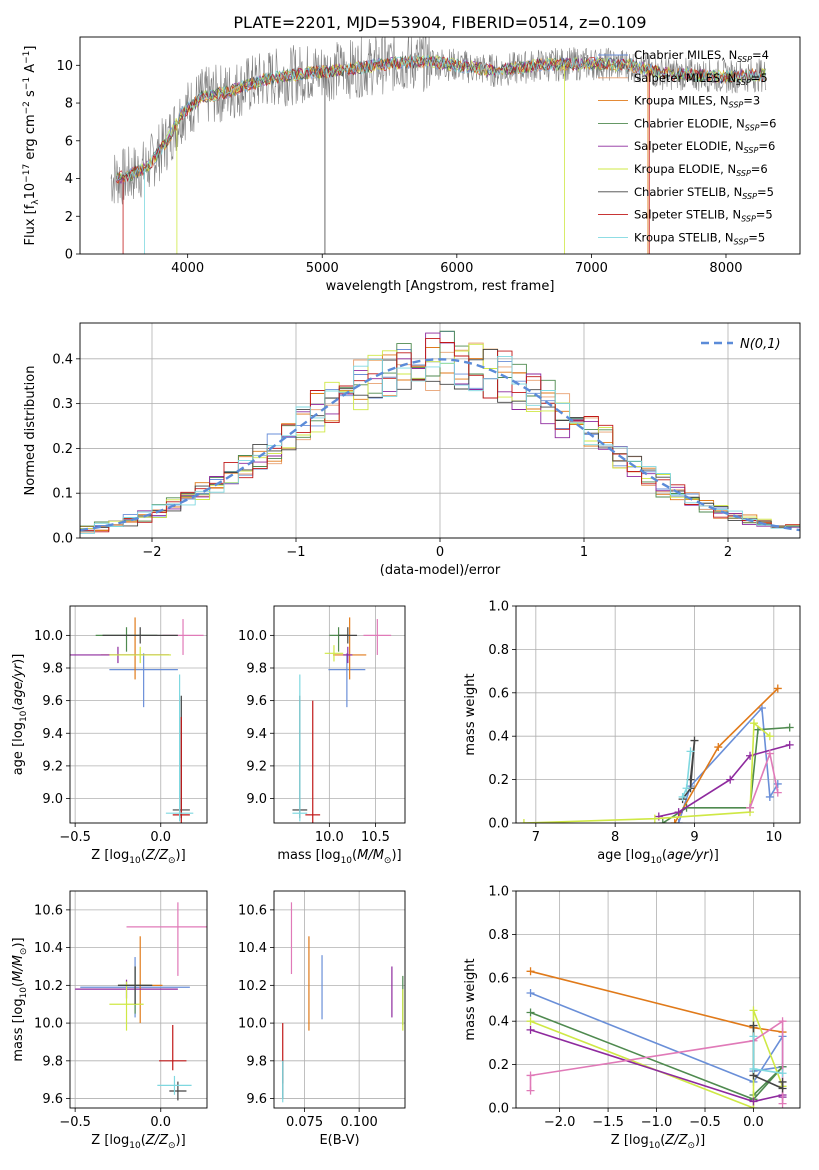 This screenshot has height=1170, width=819. Describe the element at coordinates (760, 55) in the screenshot. I see `legend-count: =4` at that location.